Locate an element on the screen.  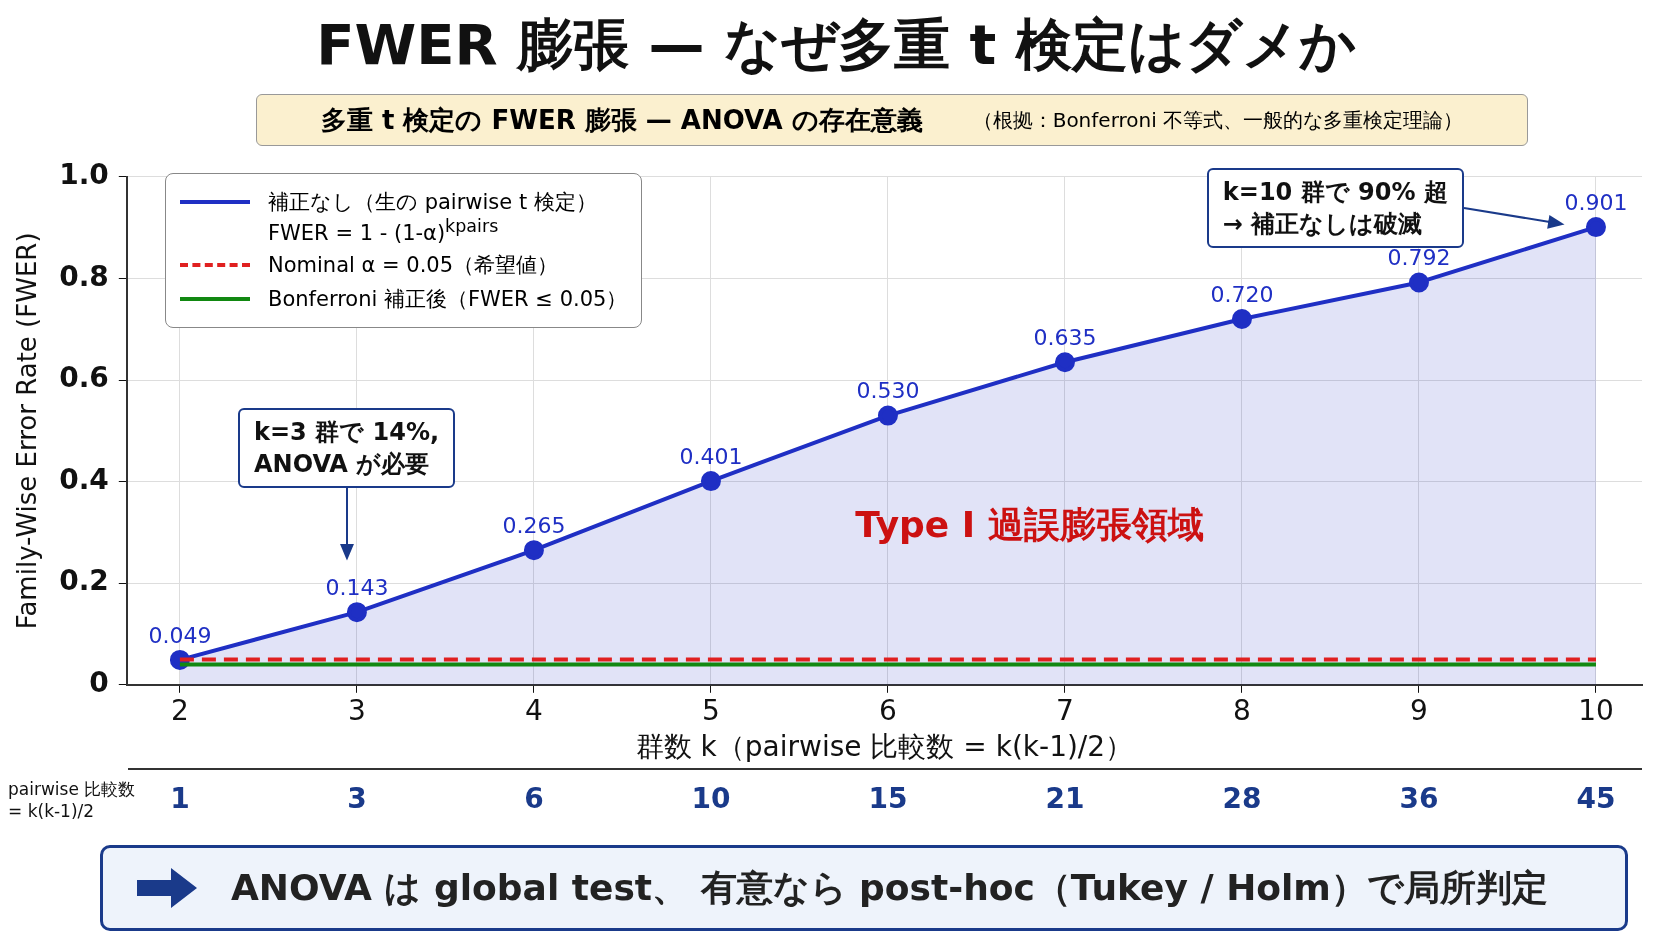
chart-subtitle: 多重 t 検定の FWER 膨張 — ANOVA の存在意義 is located at coordinates (621, 120).